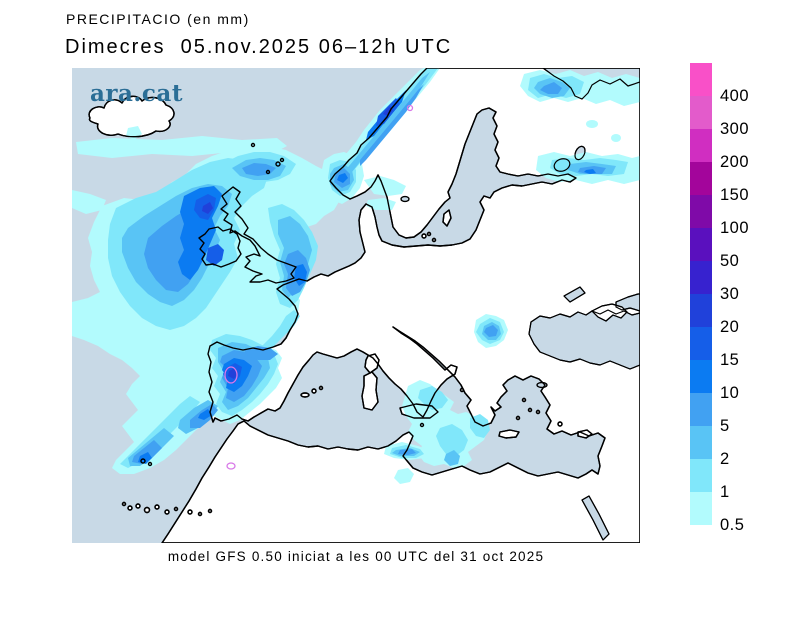 Image resolution: width=800 pixels, height=617 pixels. Describe the element at coordinates (725, 492) in the screenshot. I see `colorbar-tick-label: 1` at that location.